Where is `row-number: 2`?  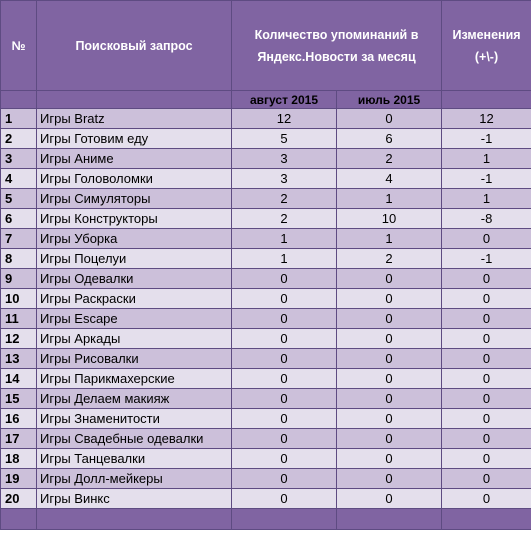
row-number: 2 is located at coordinates (18, 138).